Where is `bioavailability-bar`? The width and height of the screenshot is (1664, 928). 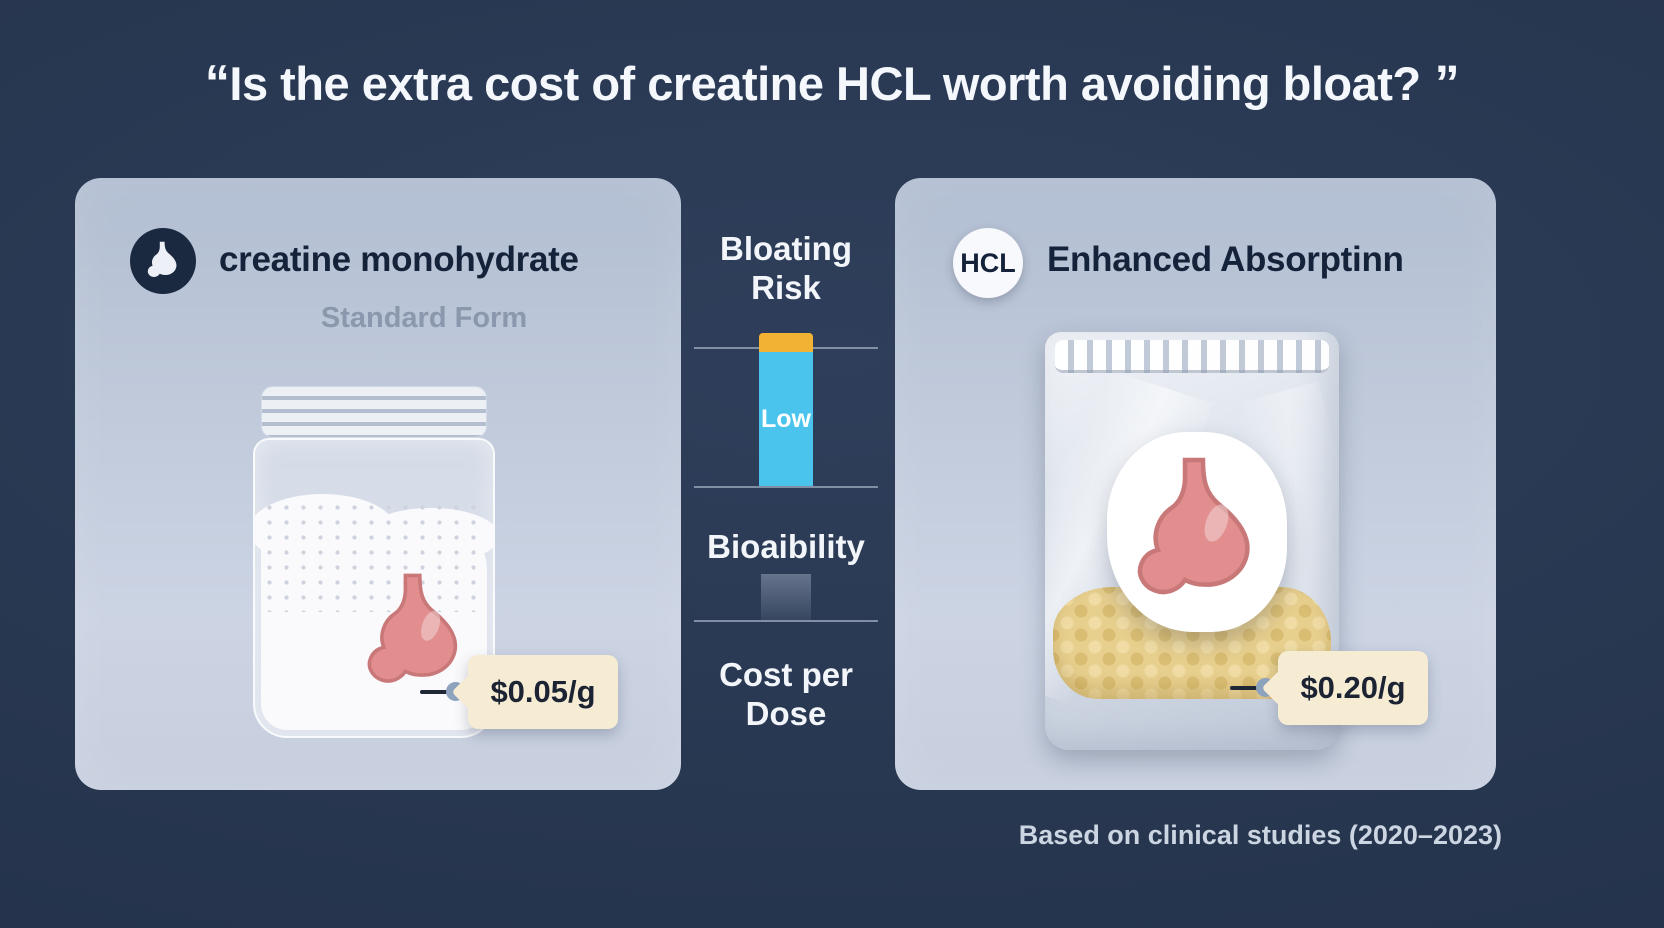 bioavailability-bar is located at coordinates (786, 597).